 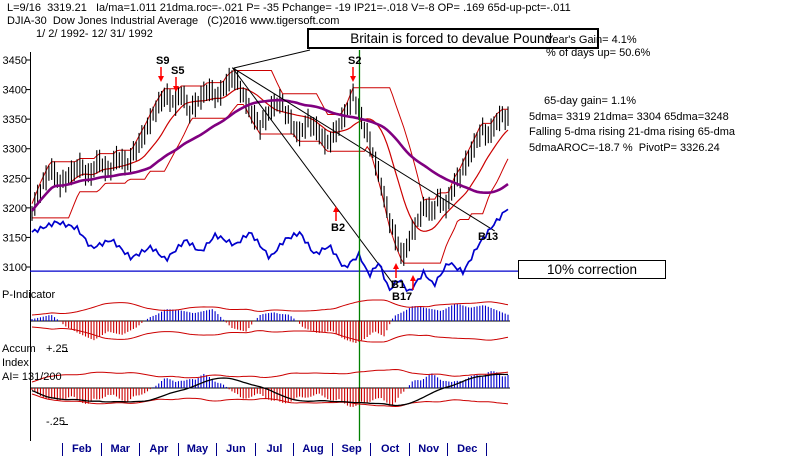 I want to click on stat-pct-days-up: % of days up= 50.6%, so click(x=598, y=53).